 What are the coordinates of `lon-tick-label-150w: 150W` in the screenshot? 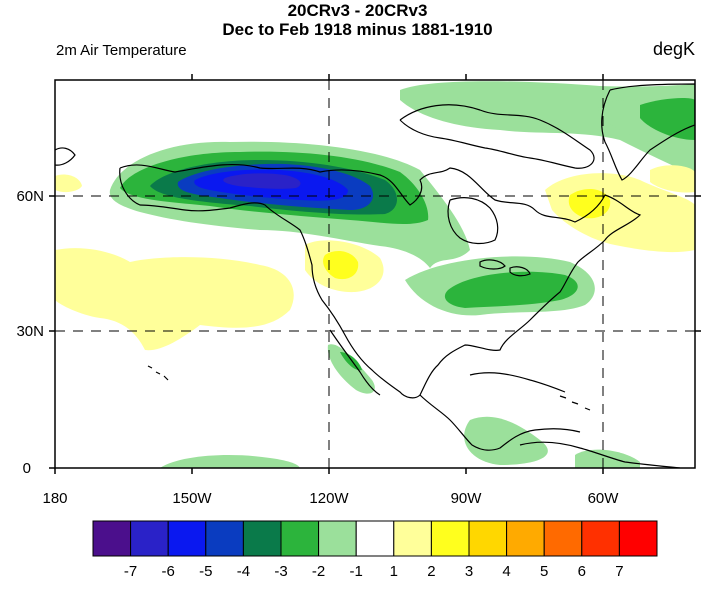 It's located at (192, 498).